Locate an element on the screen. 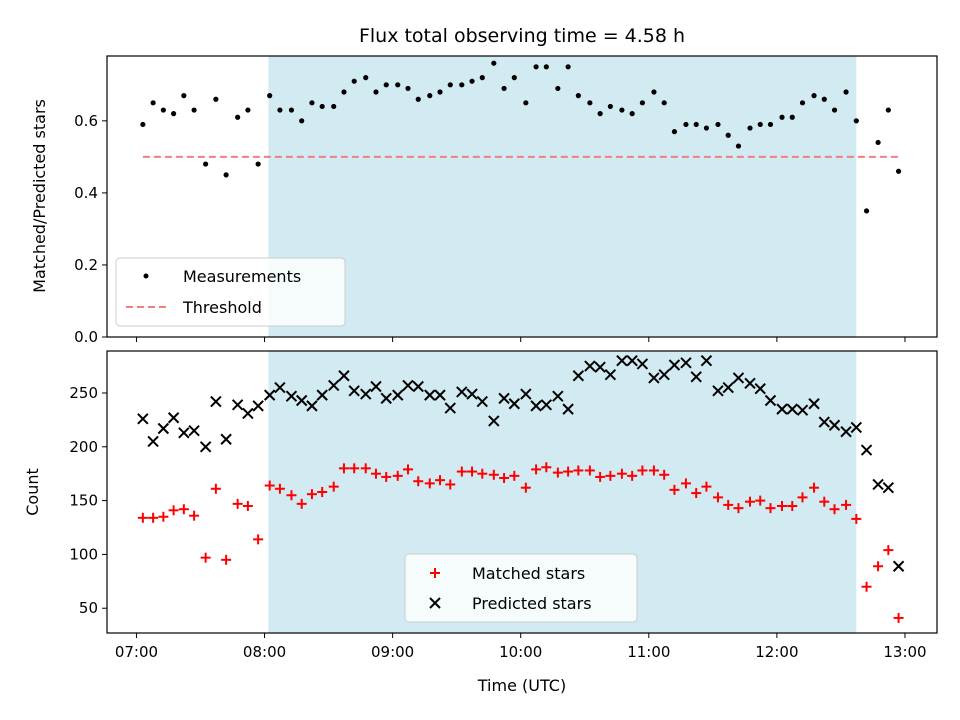 The image size is (960, 720). top-y-tick-label: 0.0 is located at coordinates (86, 337).